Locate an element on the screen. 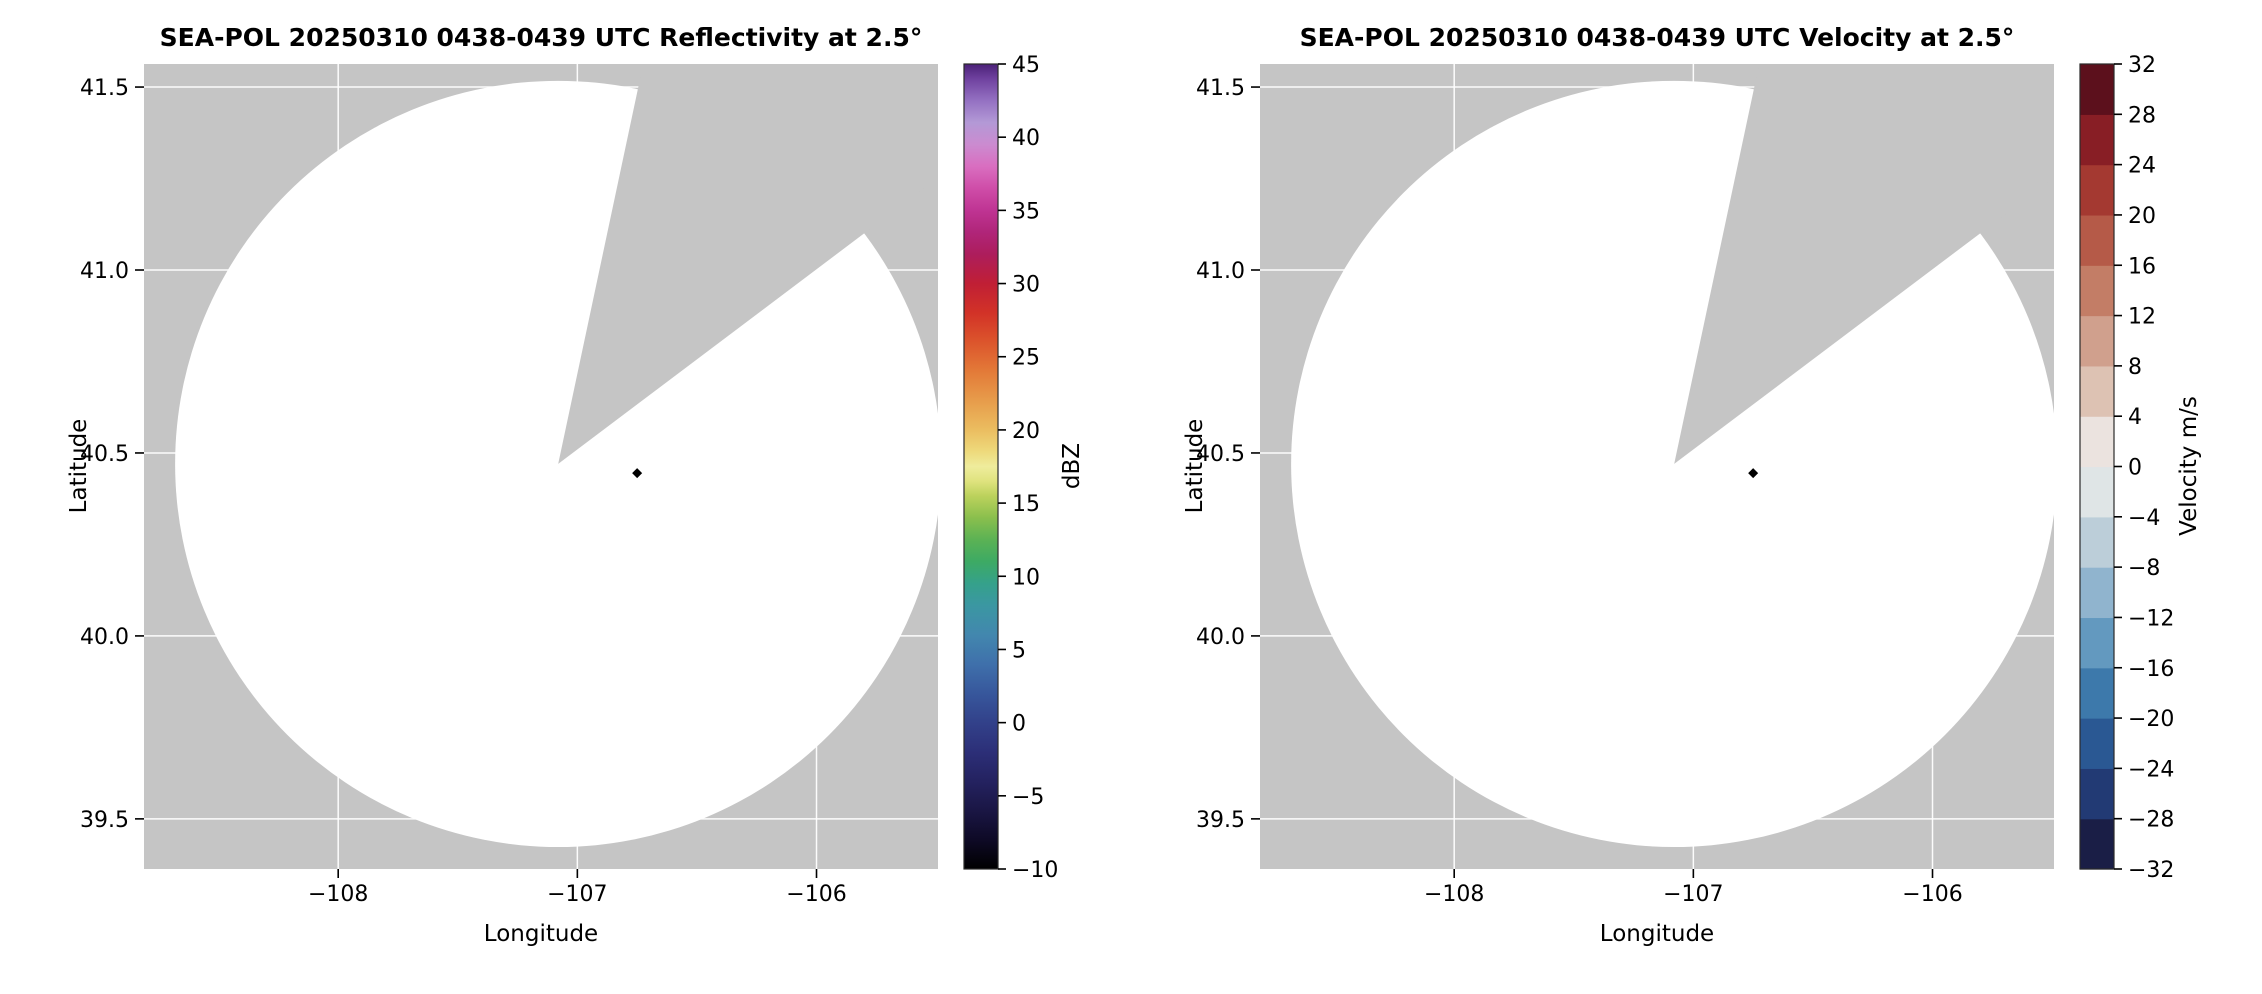 This screenshot has height=994, width=2262. colorbar-tick-label: −24 is located at coordinates (2151, 769).